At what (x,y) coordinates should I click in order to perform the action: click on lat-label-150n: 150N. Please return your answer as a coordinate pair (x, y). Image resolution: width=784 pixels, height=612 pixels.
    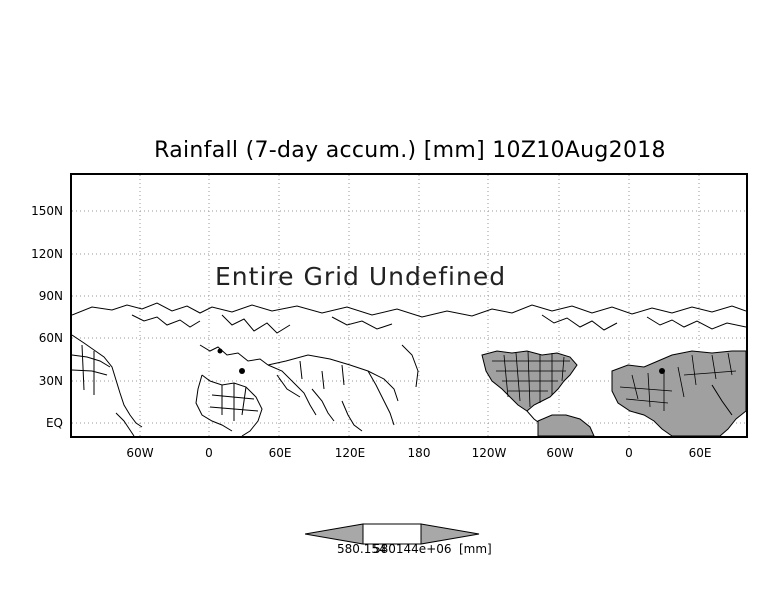
    Looking at the image, I should click on (47, 211).